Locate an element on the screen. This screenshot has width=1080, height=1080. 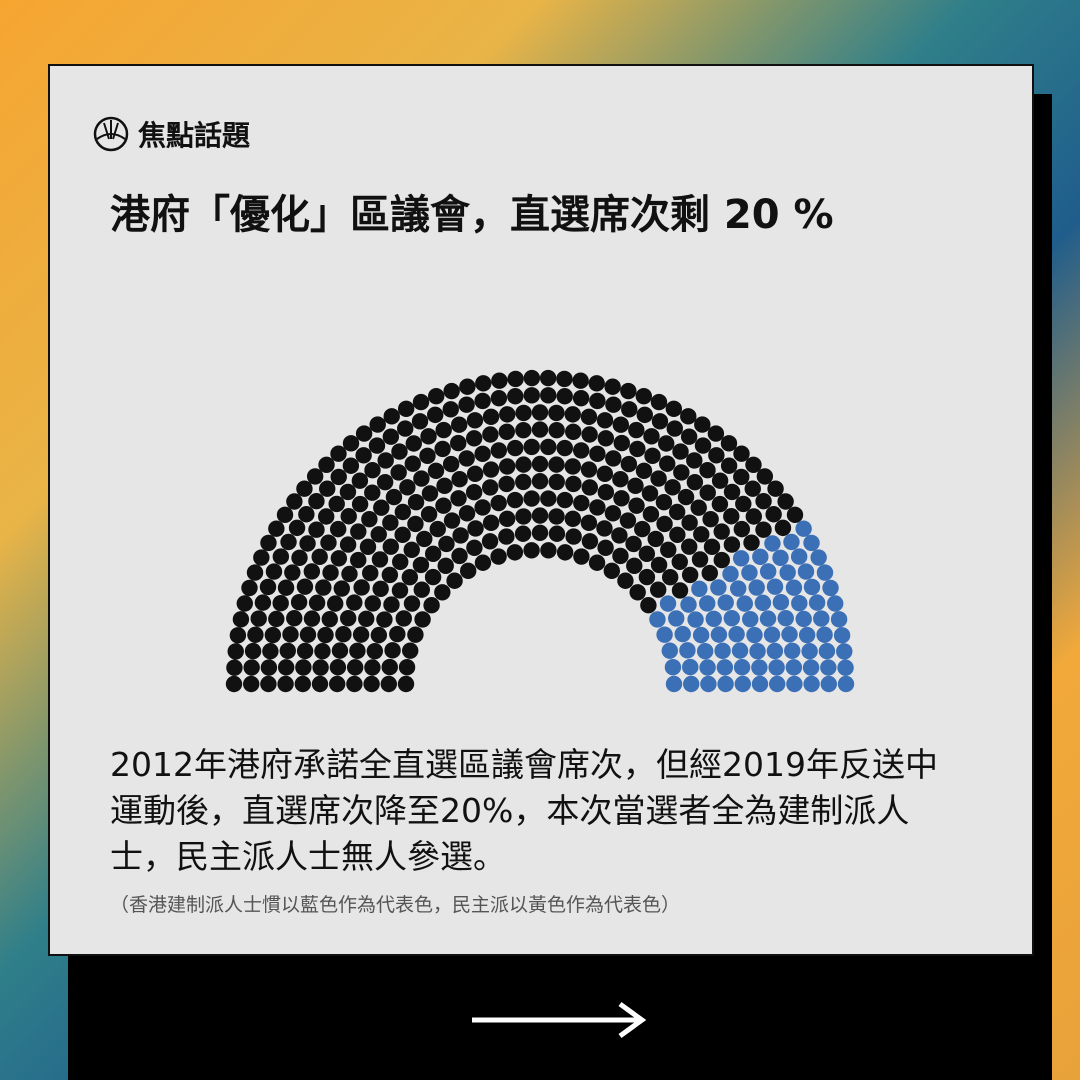
next-arrow is located at coordinates (560, 1020).